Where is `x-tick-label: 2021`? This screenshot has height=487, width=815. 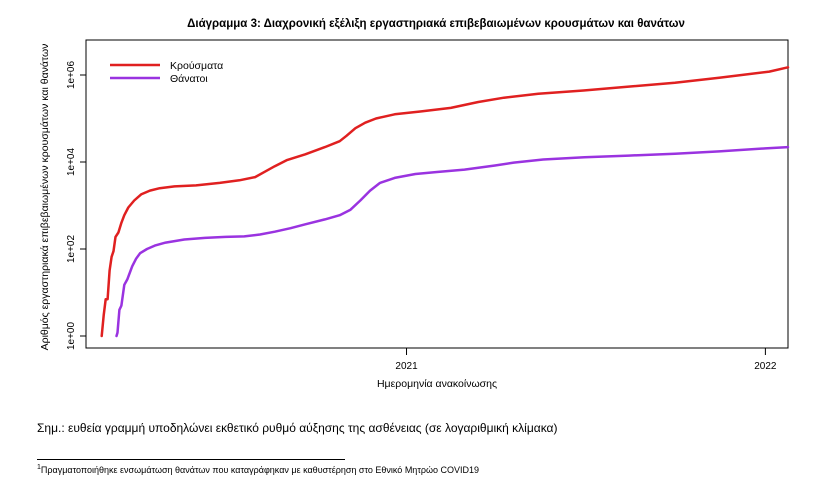
x-tick-label: 2021 is located at coordinates (406, 366).